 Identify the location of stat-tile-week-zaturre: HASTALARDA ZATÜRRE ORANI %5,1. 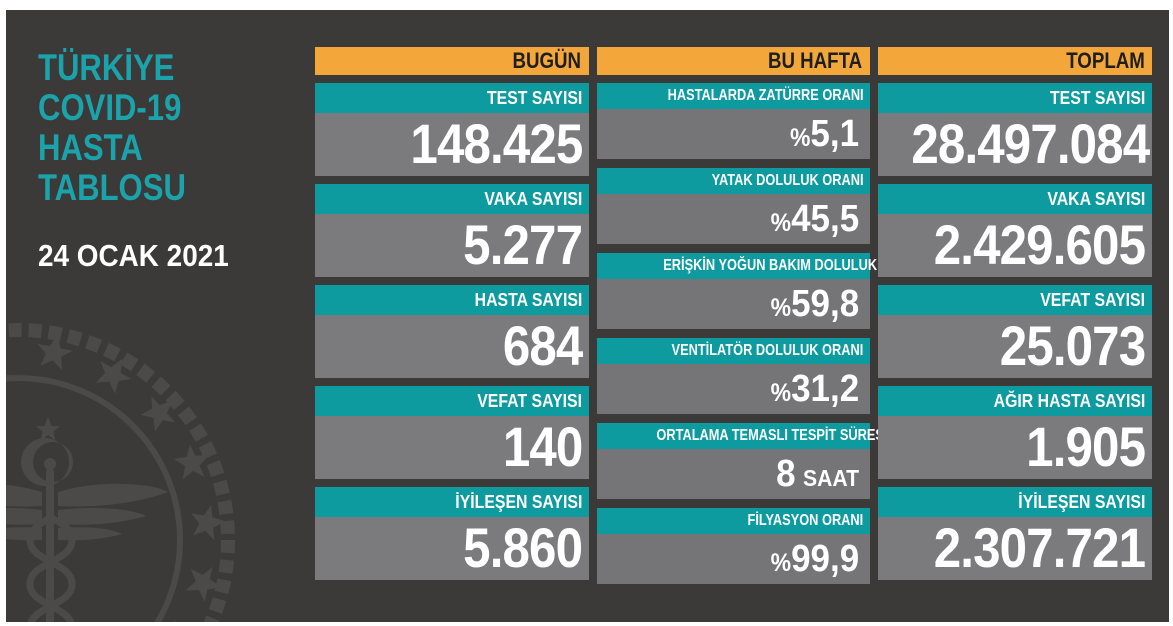
(733, 121).